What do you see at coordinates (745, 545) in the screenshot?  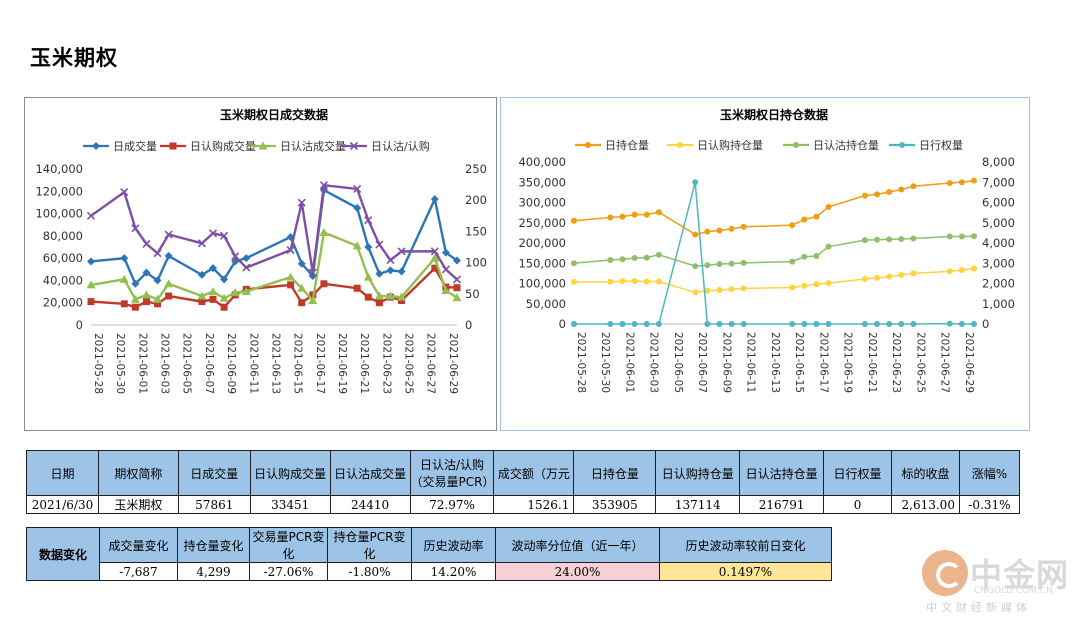 I see `header-cell: 历史波动率较前日变化` at bounding box center [745, 545].